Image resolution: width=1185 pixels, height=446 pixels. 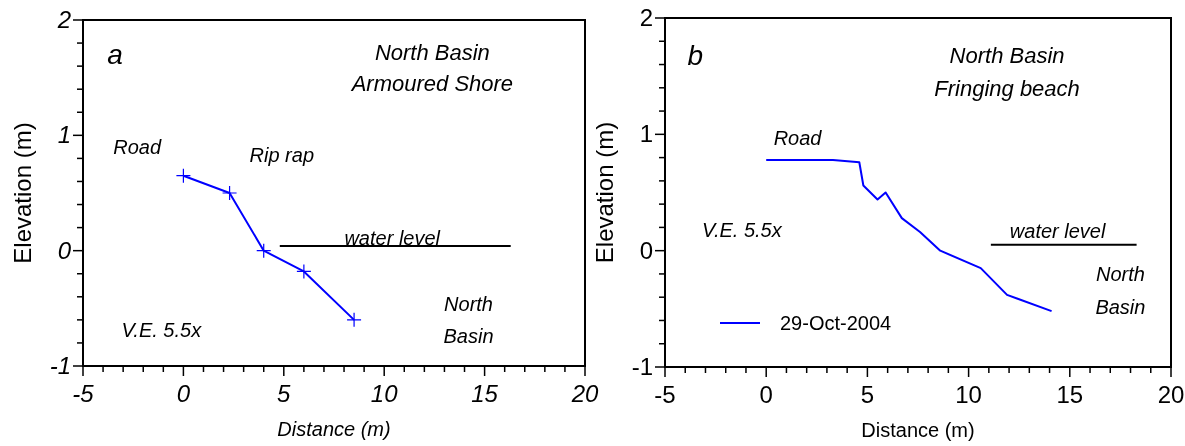 I want to click on annotation: a, so click(x=115, y=55).